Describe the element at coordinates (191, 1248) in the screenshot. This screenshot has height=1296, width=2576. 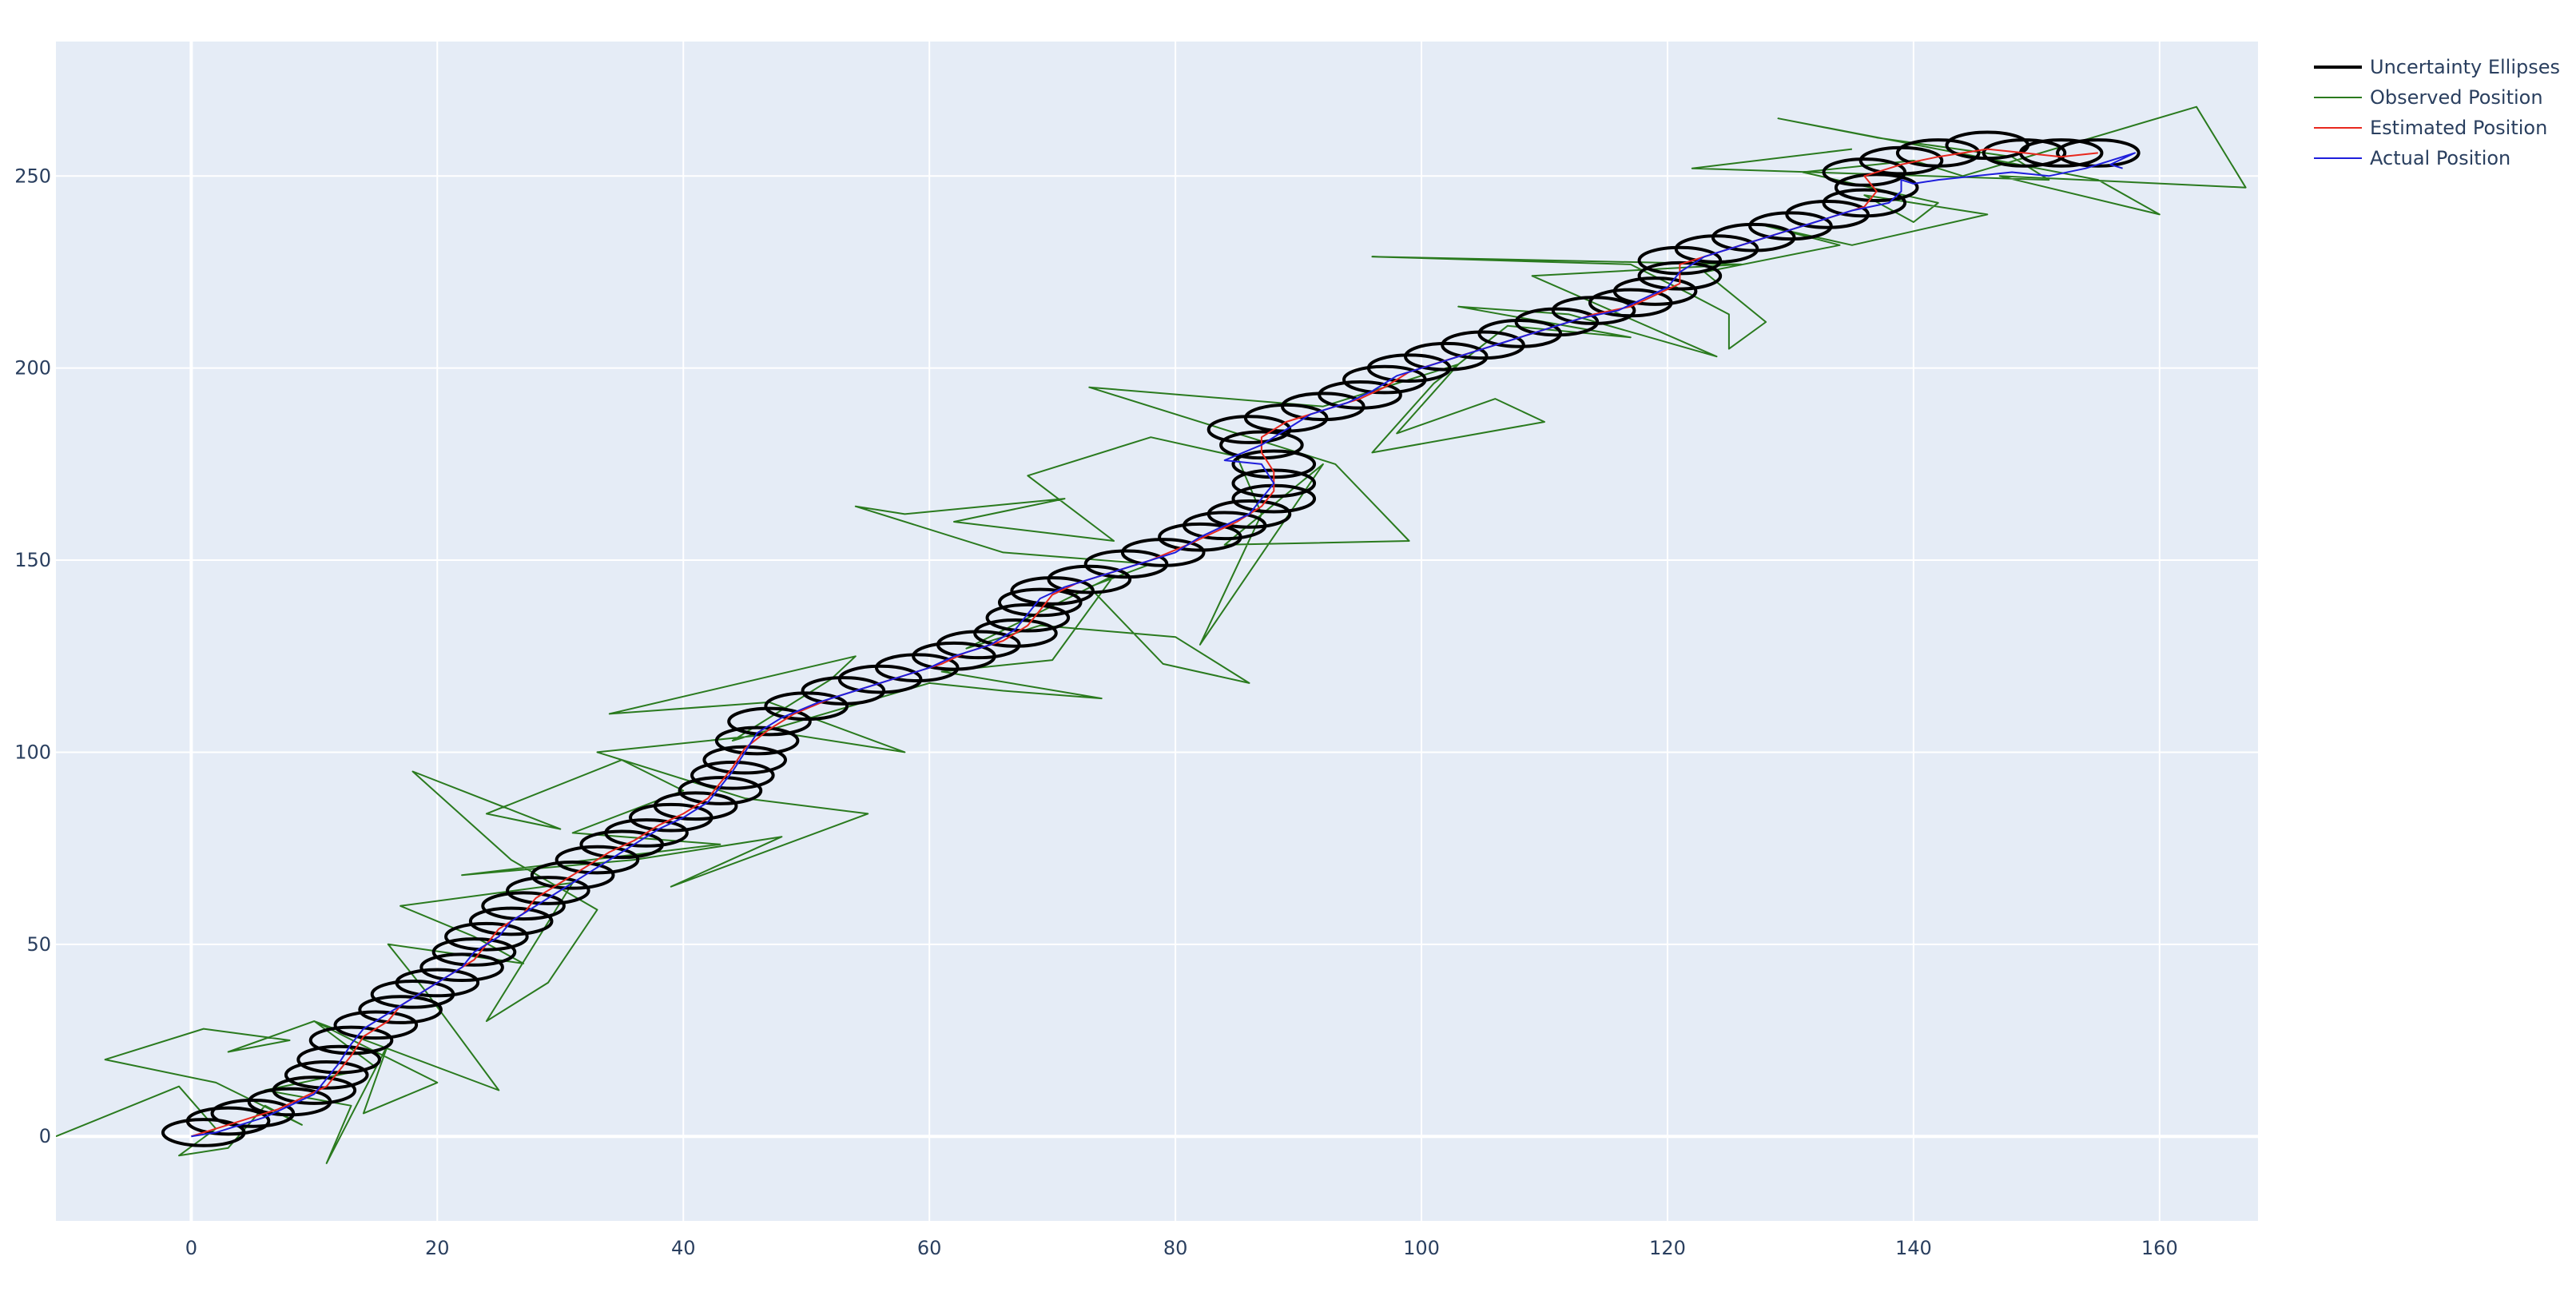
I see `x-tick-label: 0` at that location.